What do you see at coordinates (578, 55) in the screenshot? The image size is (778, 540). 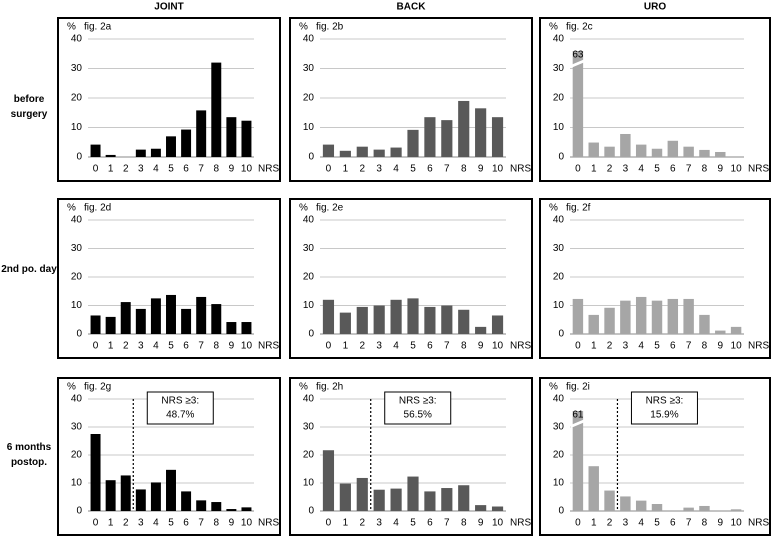 I see `value-label: 63` at bounding box center [578, 55].